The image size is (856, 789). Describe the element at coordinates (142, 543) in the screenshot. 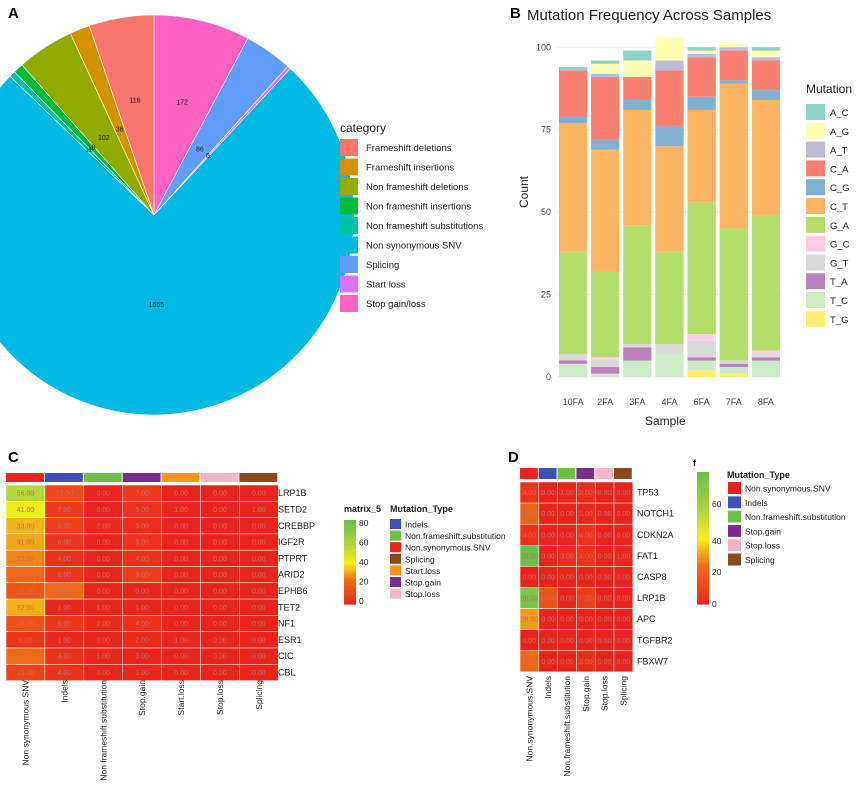

I see `heatmap_c-cell-value-igf2r-3: 5.00` at that location.